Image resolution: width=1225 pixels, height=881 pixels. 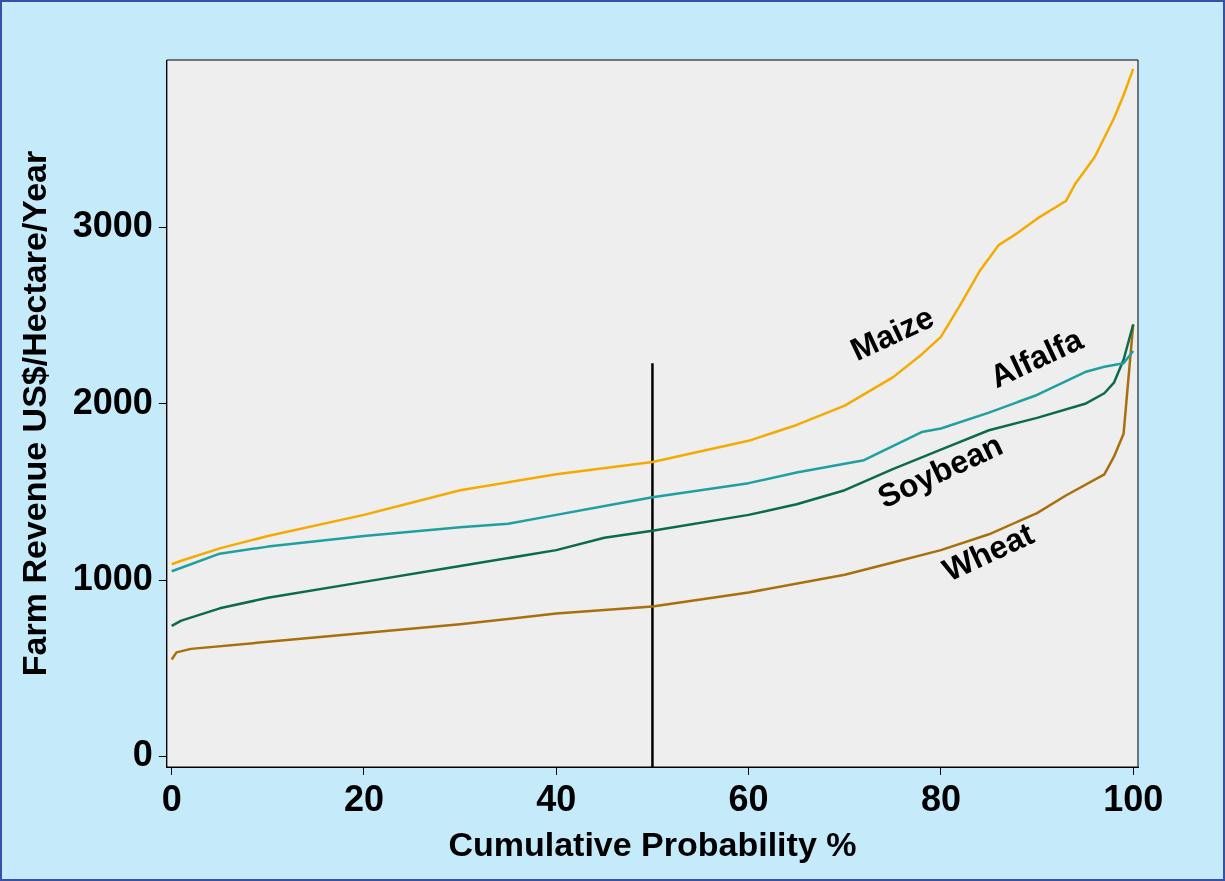 I want to click on x-tick-label: 20, so click(x=364, y=798).